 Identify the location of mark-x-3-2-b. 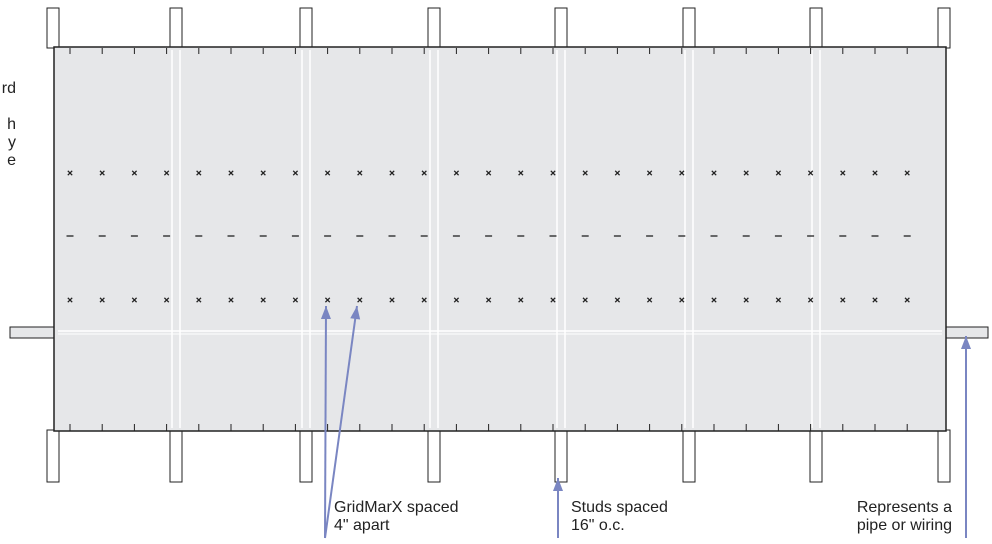
(102, 300).